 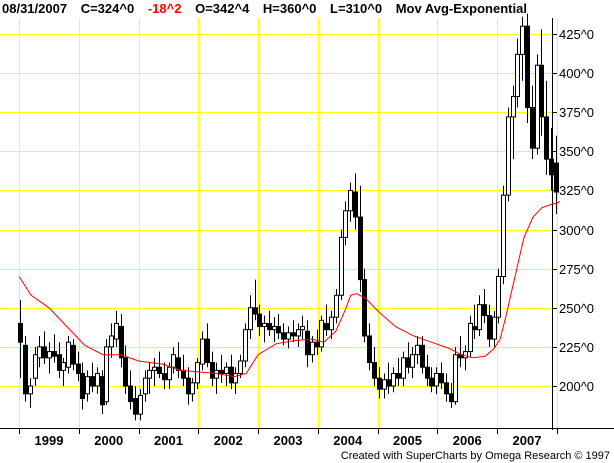 I want to click on y-tick-label: 250^0, so click(x=576, y=308).